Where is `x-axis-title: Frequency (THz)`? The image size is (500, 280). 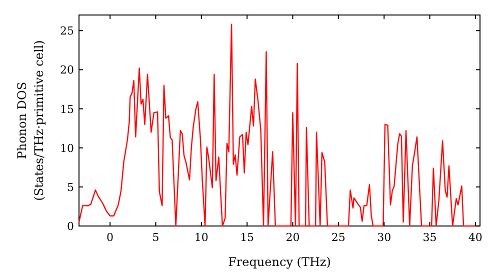 x-axis-title: Frequency (THz) is located at coordinates (279, 262).